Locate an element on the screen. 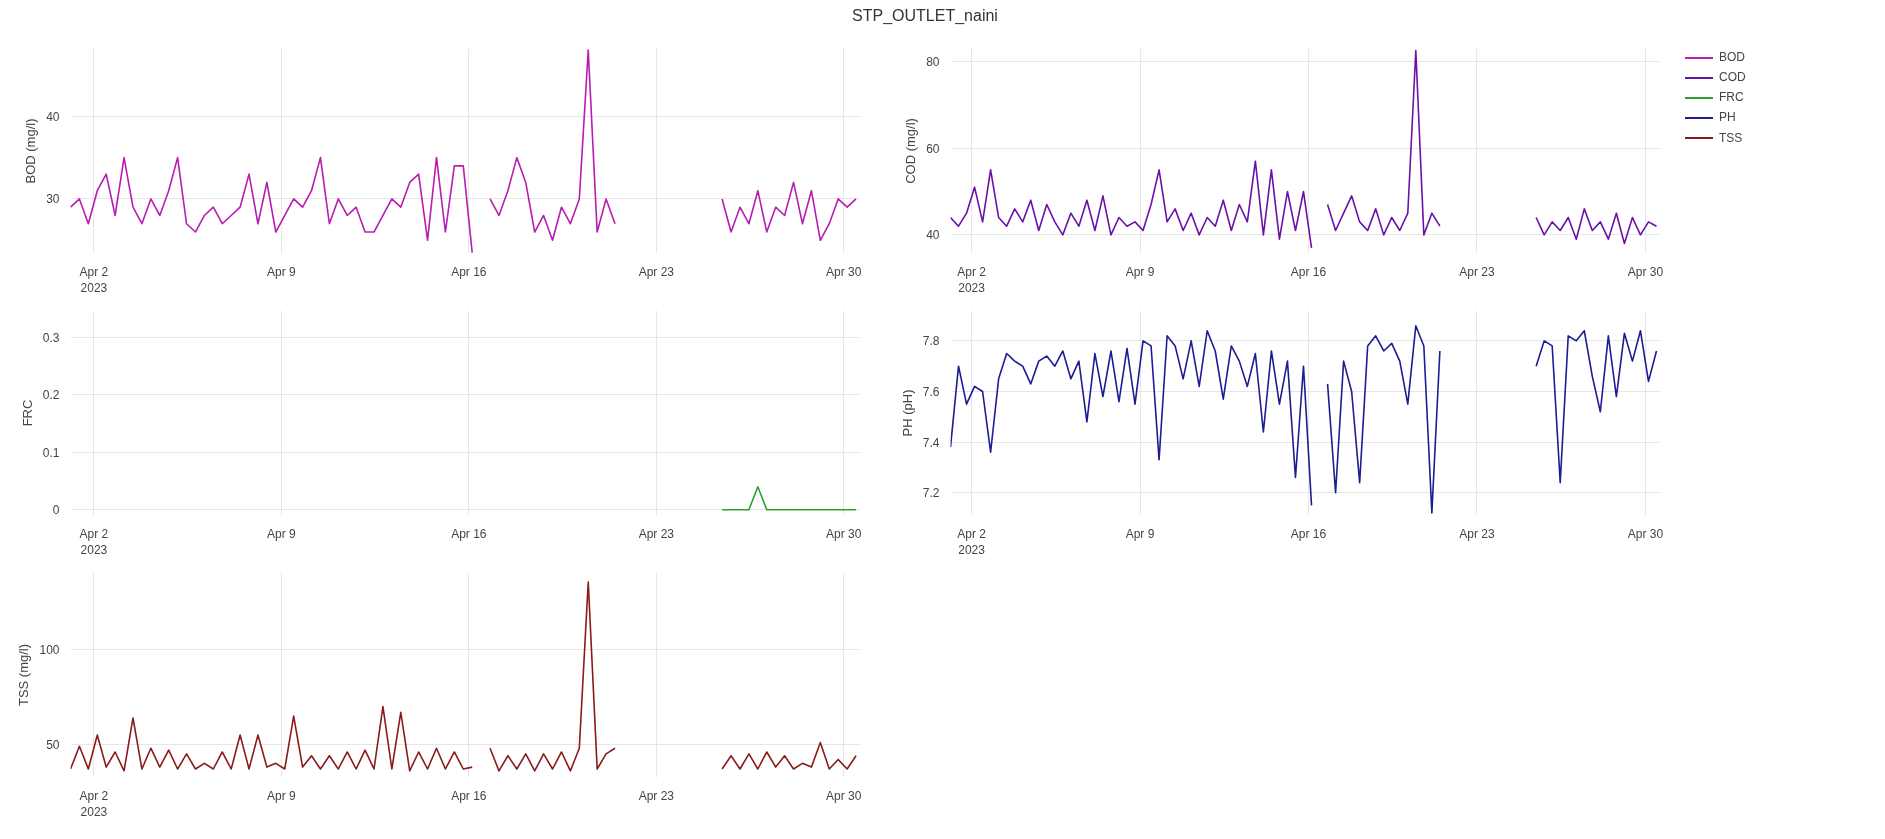 Image resolution: width=1885 pixels, height=839 pixels. y-tick-label: 0 is located at coordinates (56, 510).